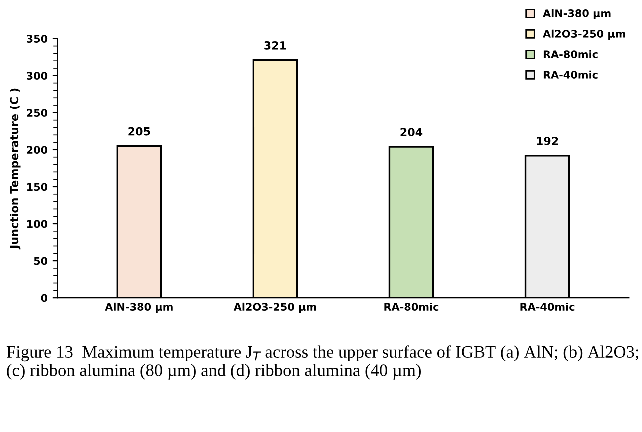 The image size is (642, 432). What do you see at coordinates (37, 224) in the screenshot?
I see `y-tick-label: 100` at bounding box center [37, 224].